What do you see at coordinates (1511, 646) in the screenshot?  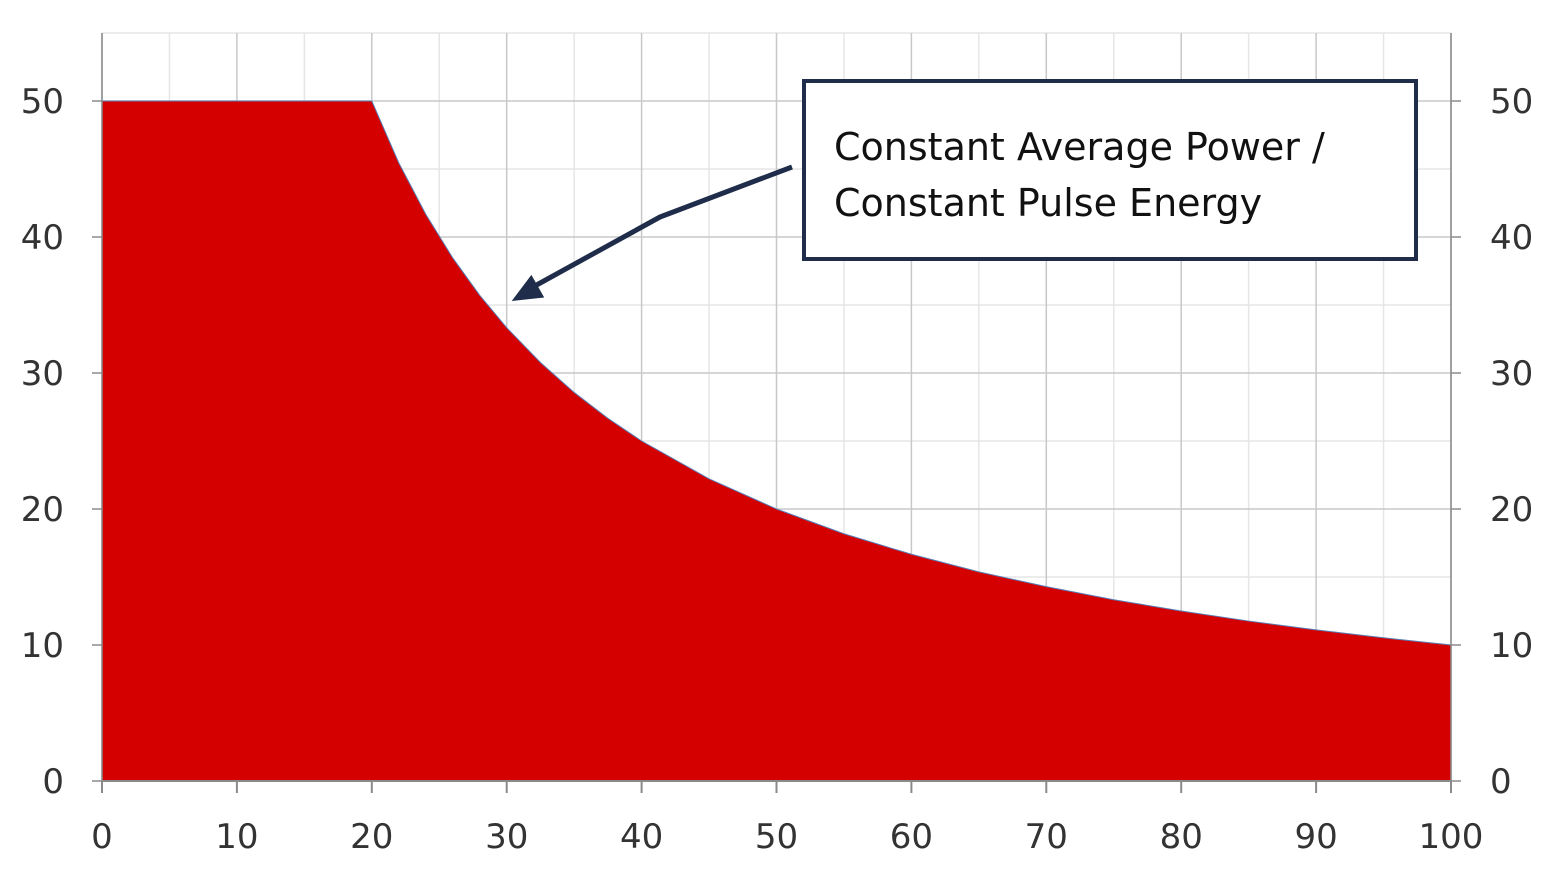 I see `y-tick-label-right: 10` at bounding box center [1511, 646].